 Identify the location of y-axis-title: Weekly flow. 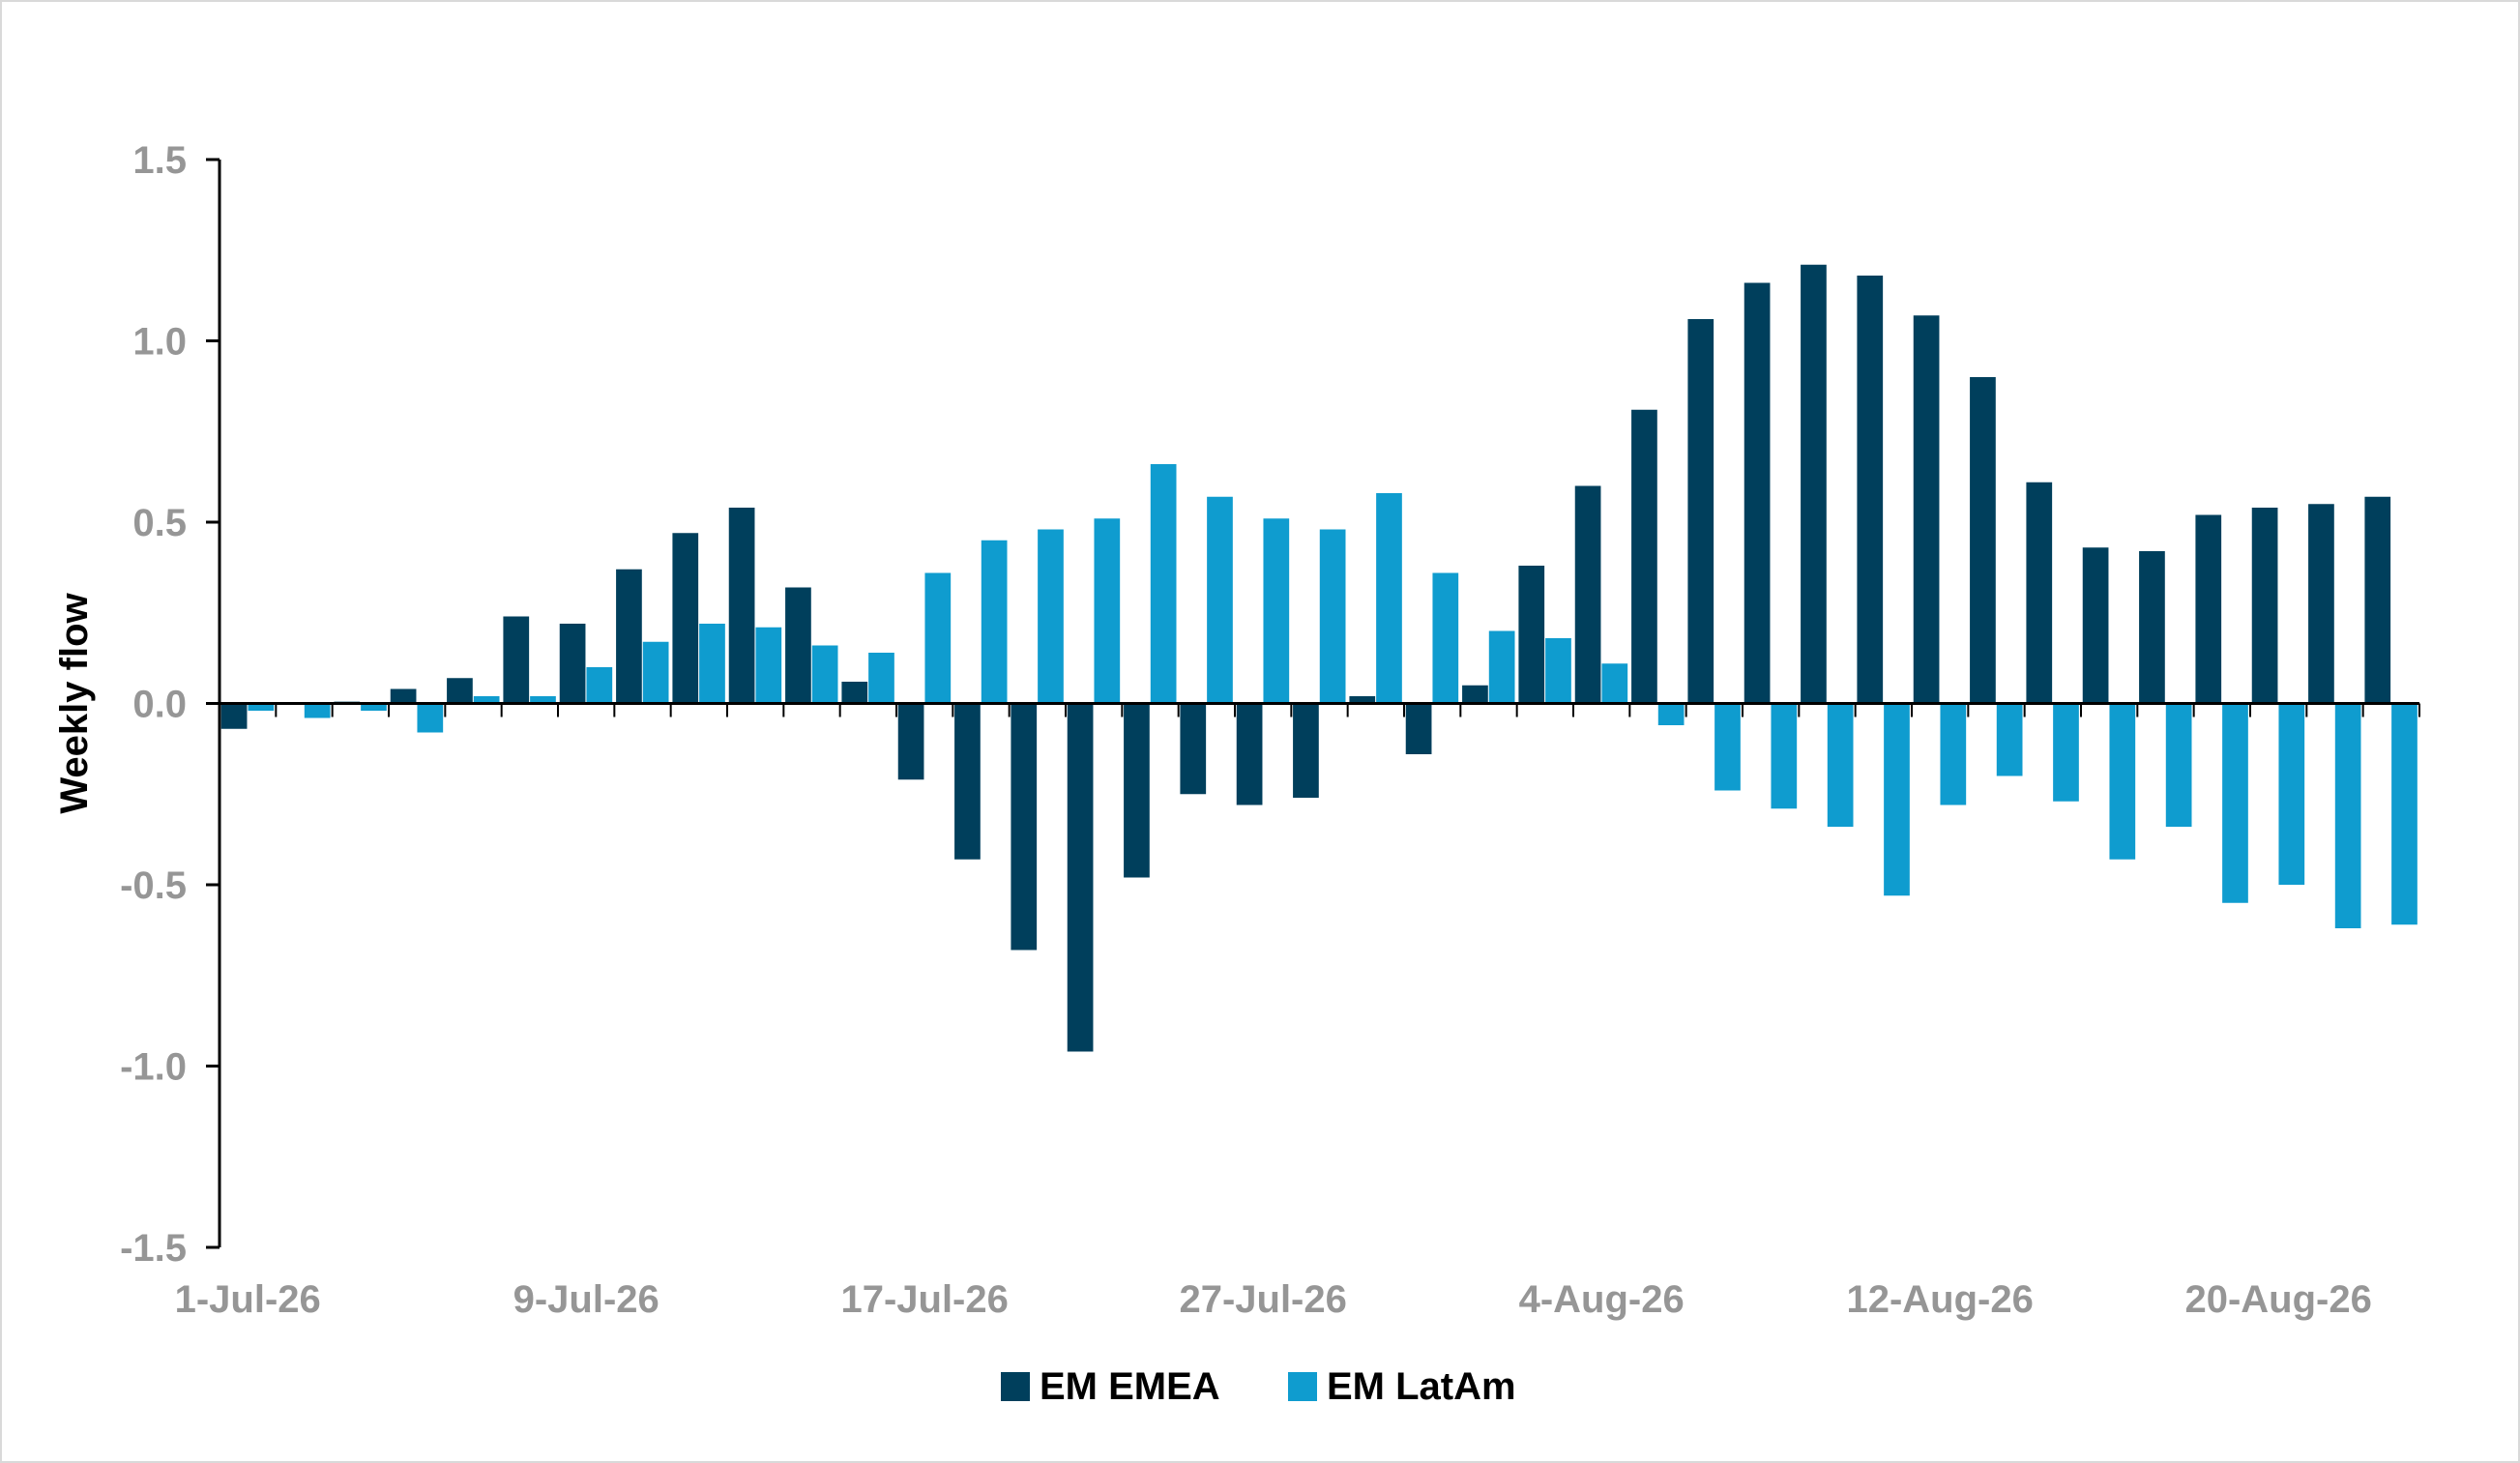
(74, 703).